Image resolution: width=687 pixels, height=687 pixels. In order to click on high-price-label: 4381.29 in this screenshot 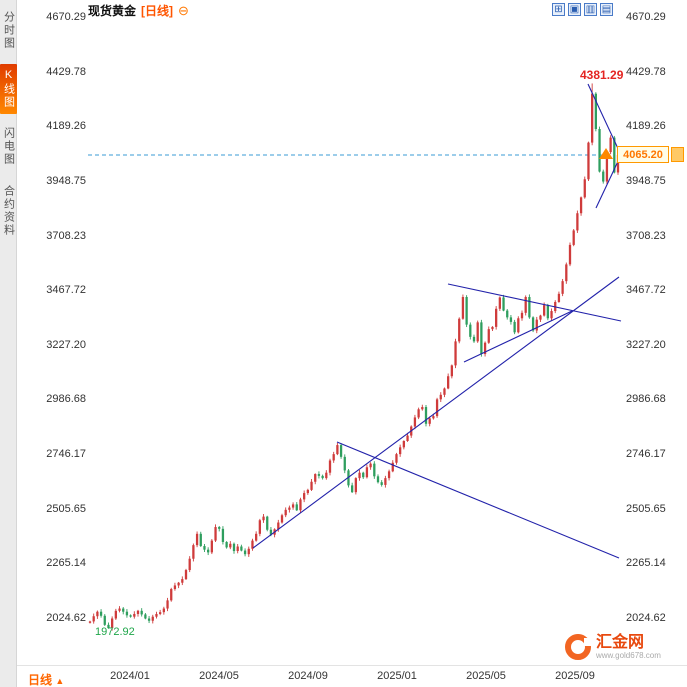, I will do `click(602, 75)`.